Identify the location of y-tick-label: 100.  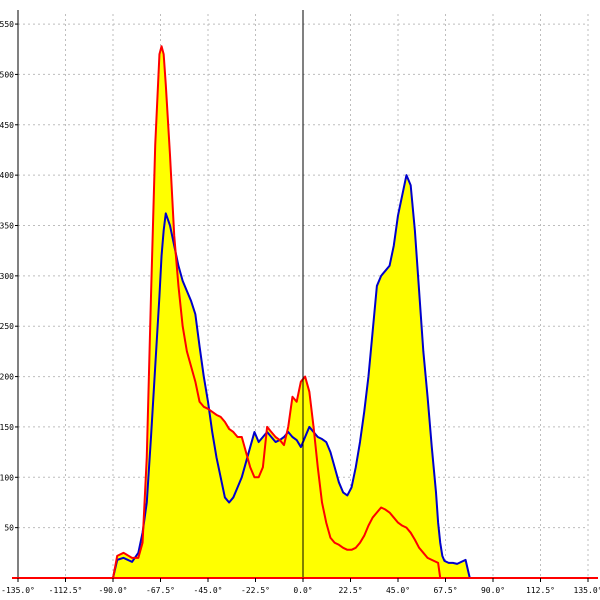
(7, 477).